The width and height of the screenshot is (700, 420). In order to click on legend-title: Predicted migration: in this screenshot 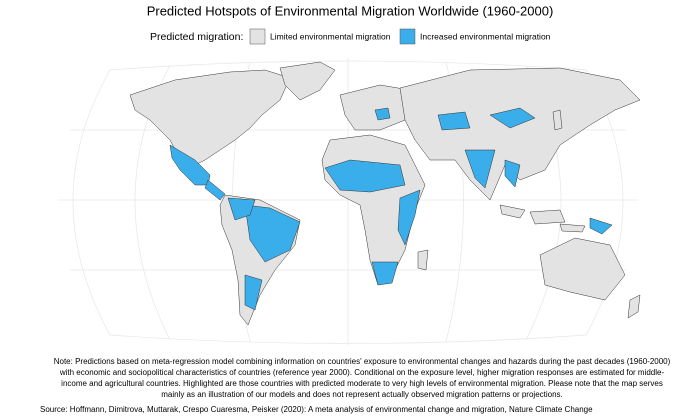, I will do `click(196, 37)`.